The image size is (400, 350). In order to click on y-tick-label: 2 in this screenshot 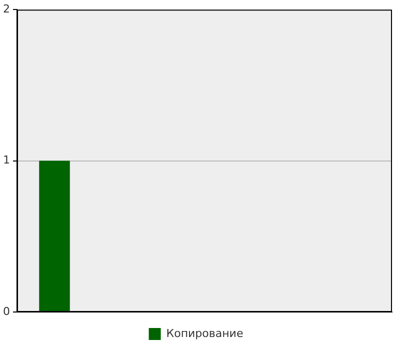, I will do `click(6, 9)`.